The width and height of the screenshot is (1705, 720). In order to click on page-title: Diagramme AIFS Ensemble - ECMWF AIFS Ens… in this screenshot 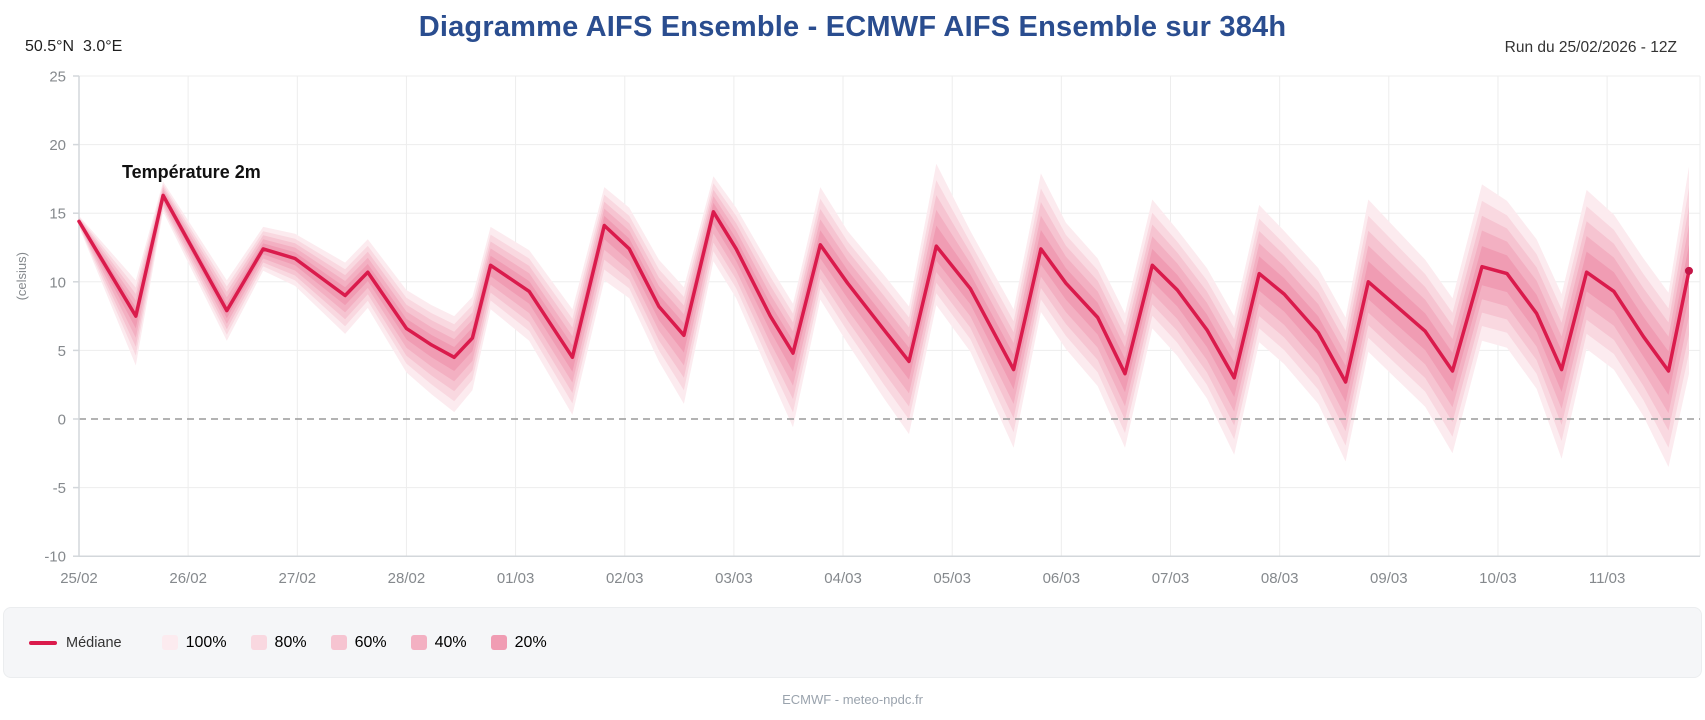, I will do `click(852, 27)`.